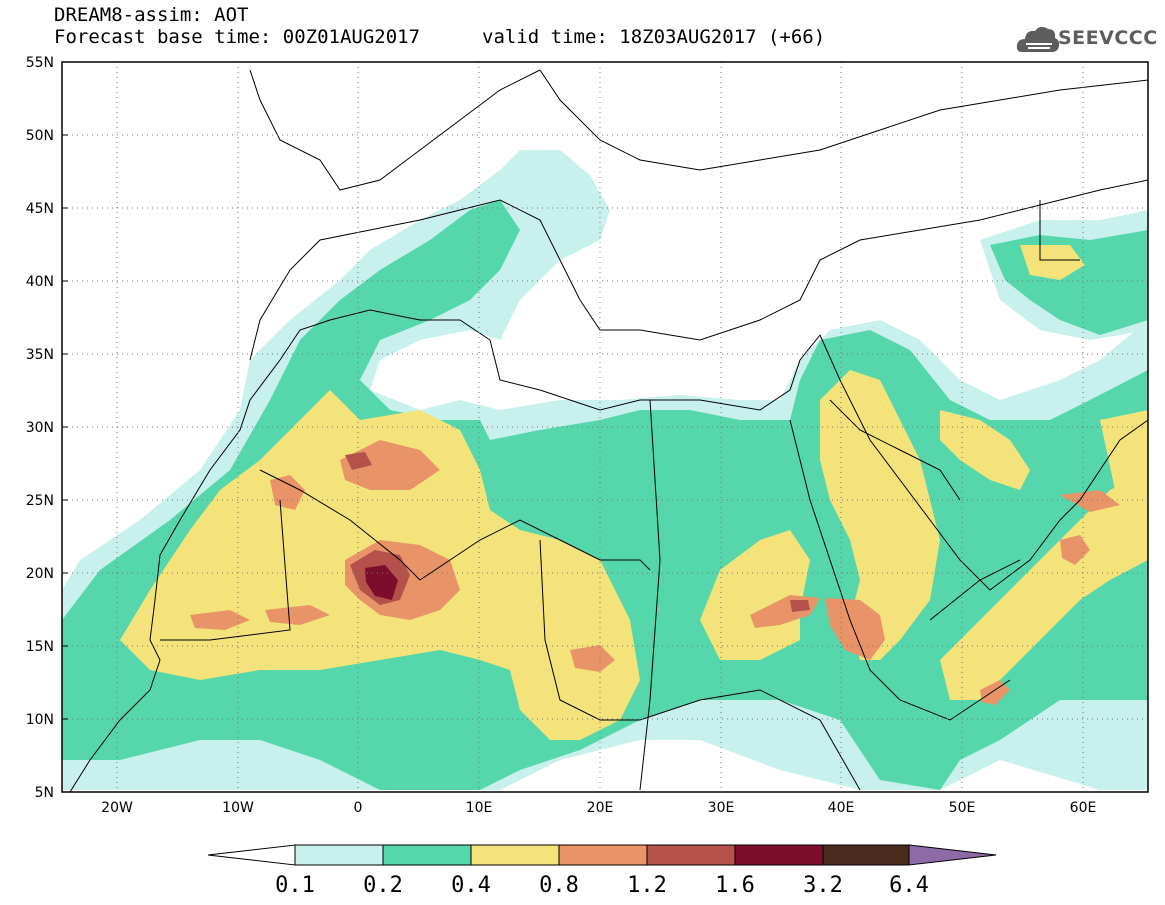 The image size is (1165, 905). What do you see at coordinates (40, 355) in the screenshot?
I see `lat-label: 35N` at bounding box center [40, 355].